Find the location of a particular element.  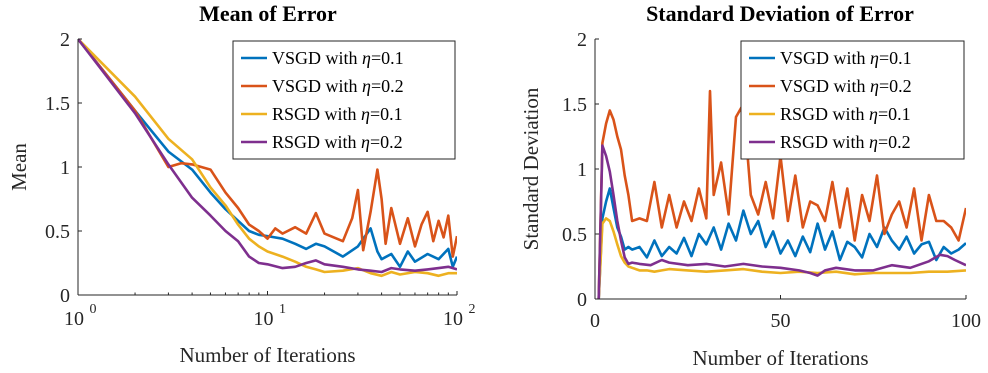

x-tick-label: 10 2 is located at coordinates (459, 316).